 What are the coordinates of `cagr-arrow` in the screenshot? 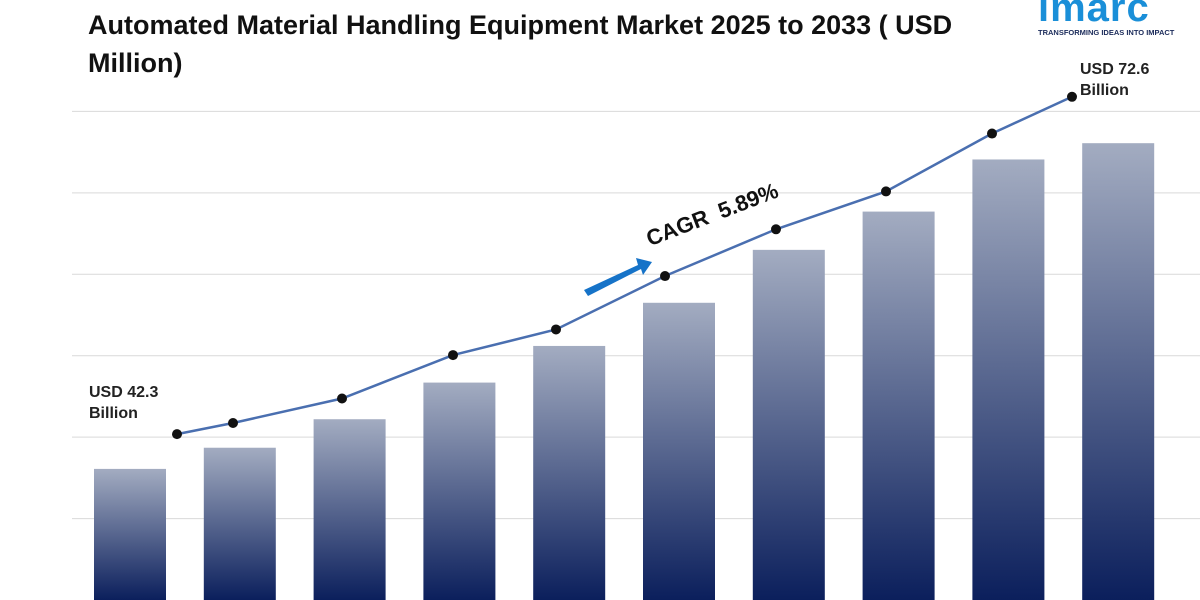 It's located at (618, 277).